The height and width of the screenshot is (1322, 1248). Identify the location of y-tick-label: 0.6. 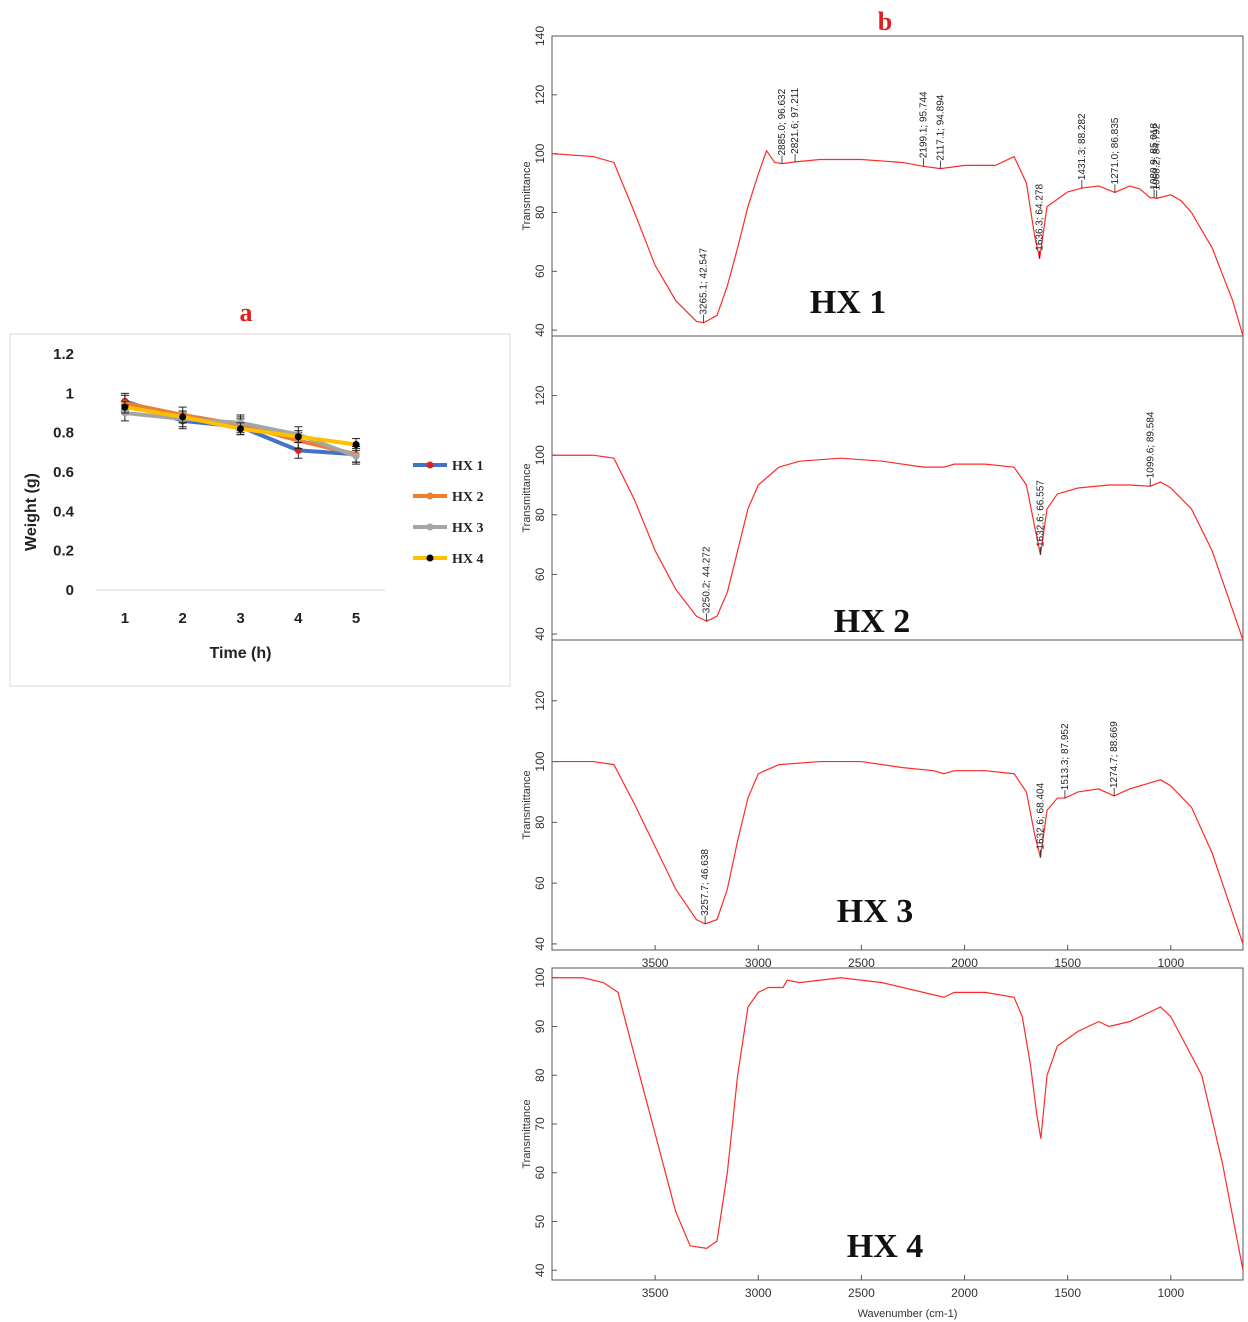
(63, 472).